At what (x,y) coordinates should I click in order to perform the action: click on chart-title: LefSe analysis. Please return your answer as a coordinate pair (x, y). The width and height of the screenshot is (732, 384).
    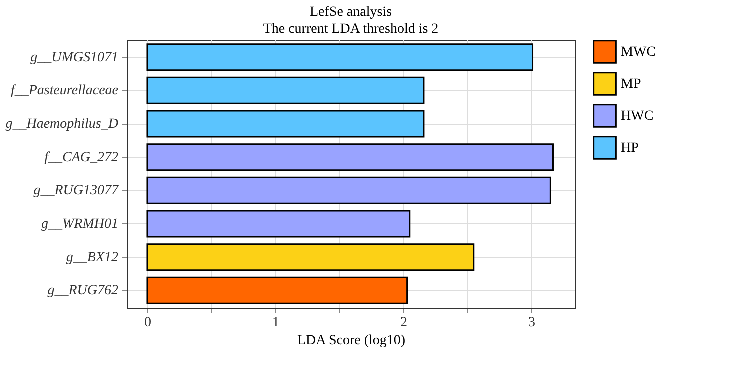
    Looking at the image, I should click on (351, 12).